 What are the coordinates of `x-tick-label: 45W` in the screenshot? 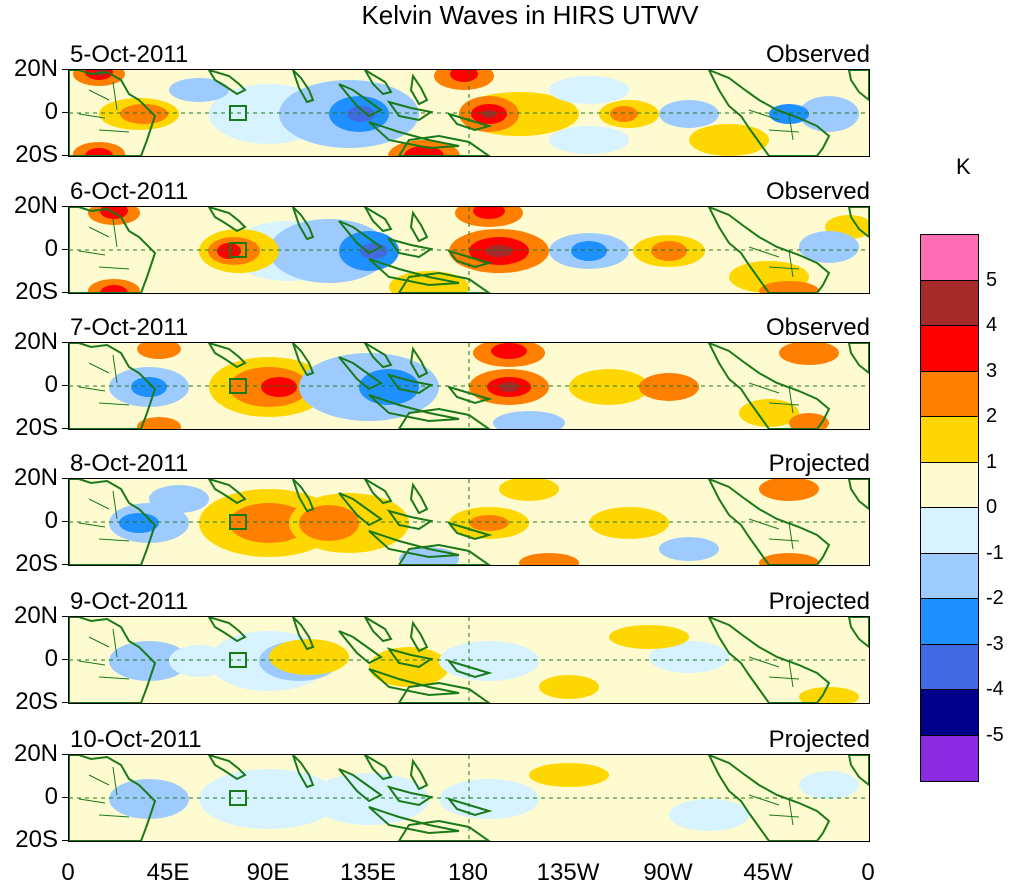 It's located at (768, 872).